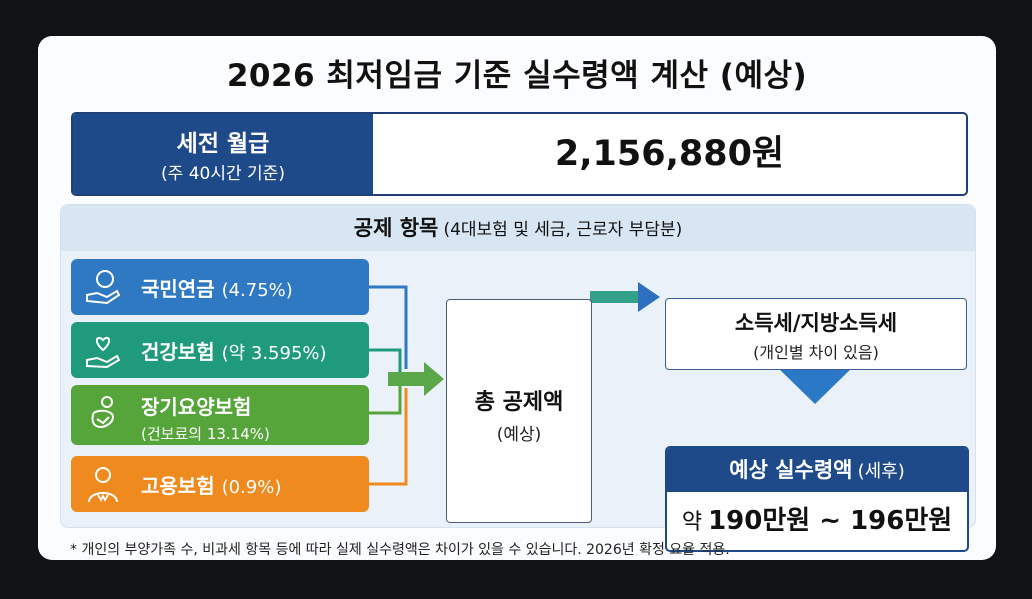  I want to click on net-pay-prefix: 약, so click(692, 522).